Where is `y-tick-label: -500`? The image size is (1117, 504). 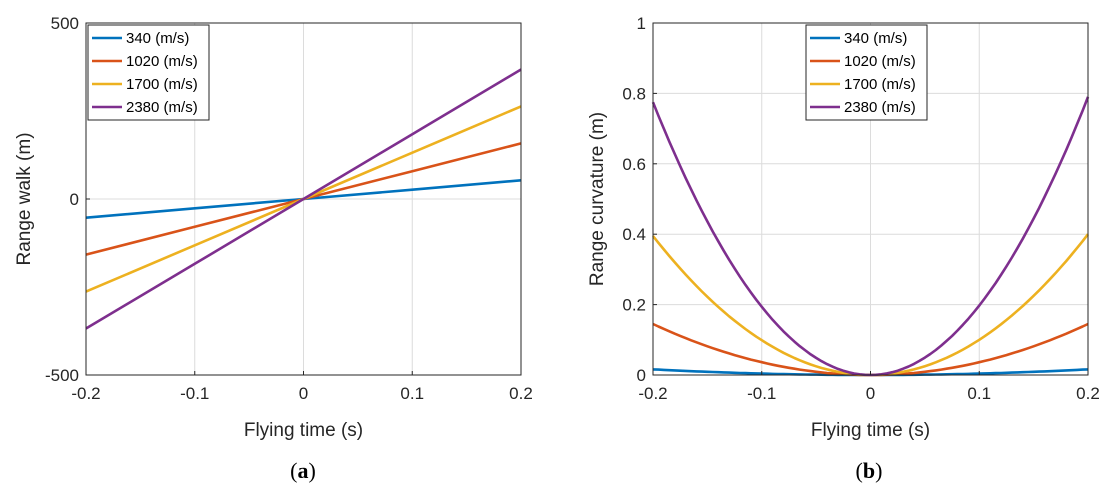
y-tick-label: -500 is located at coordinates (62, 375).